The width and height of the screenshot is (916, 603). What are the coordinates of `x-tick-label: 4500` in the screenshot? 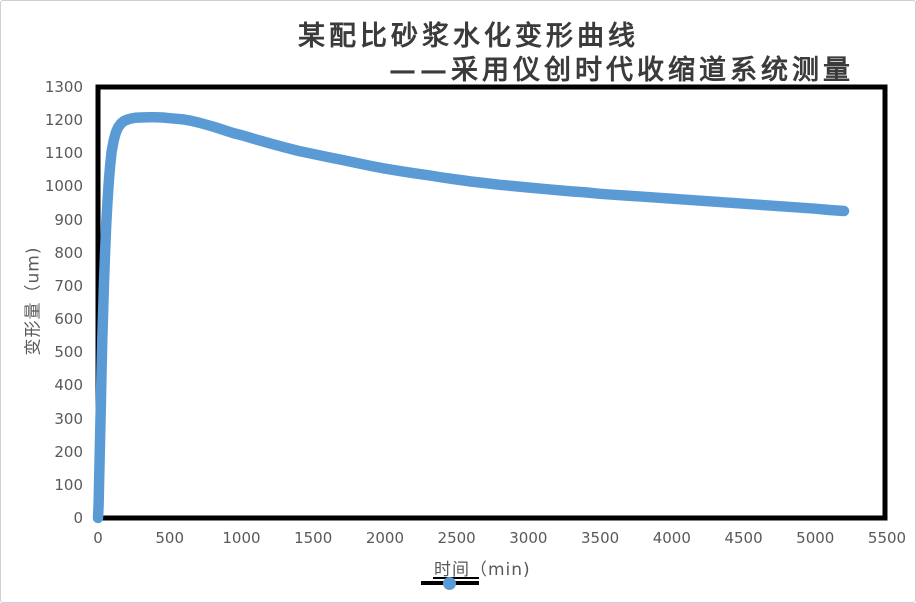 It's located at (743, 538).